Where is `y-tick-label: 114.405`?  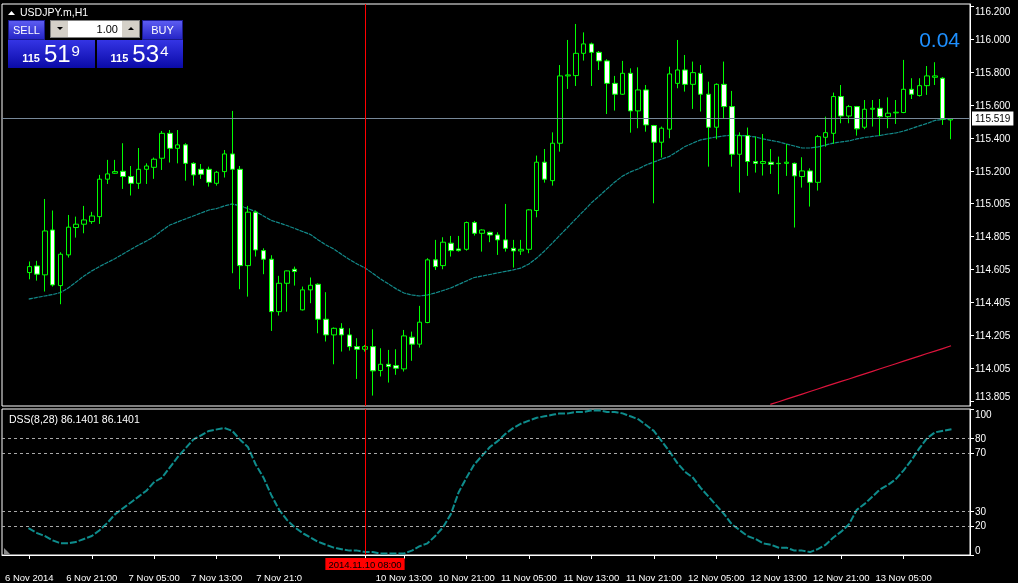
y-tick-label: 114.405 is located at coordinates (993, 302).